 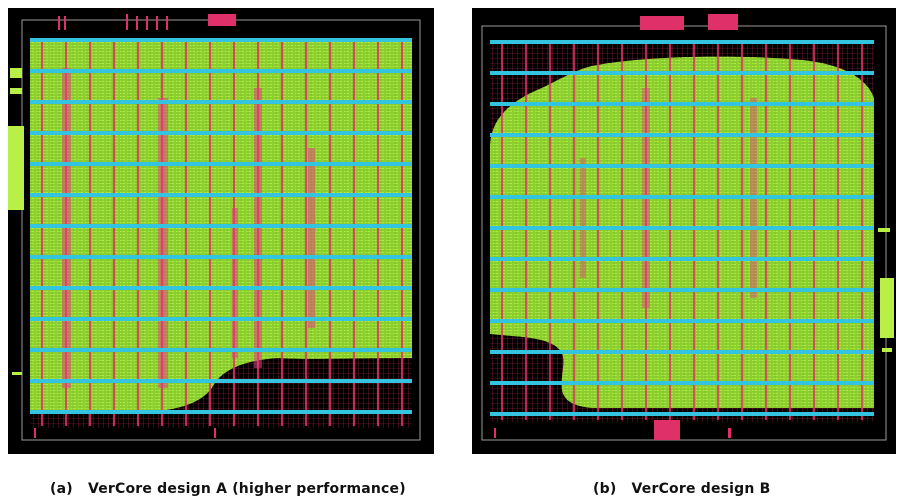 I want to click on subfigure-label-b: (b), so click(x=605, y=489).